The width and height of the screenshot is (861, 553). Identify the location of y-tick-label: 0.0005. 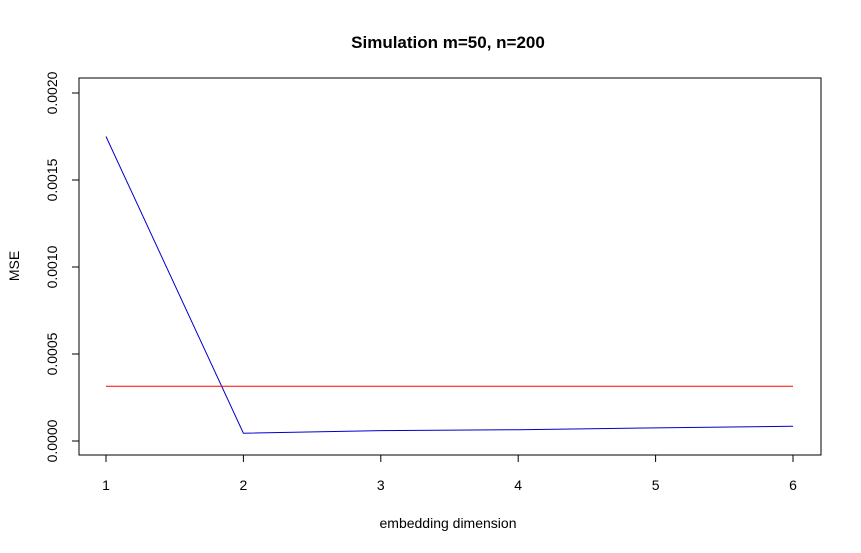
(52, 353).